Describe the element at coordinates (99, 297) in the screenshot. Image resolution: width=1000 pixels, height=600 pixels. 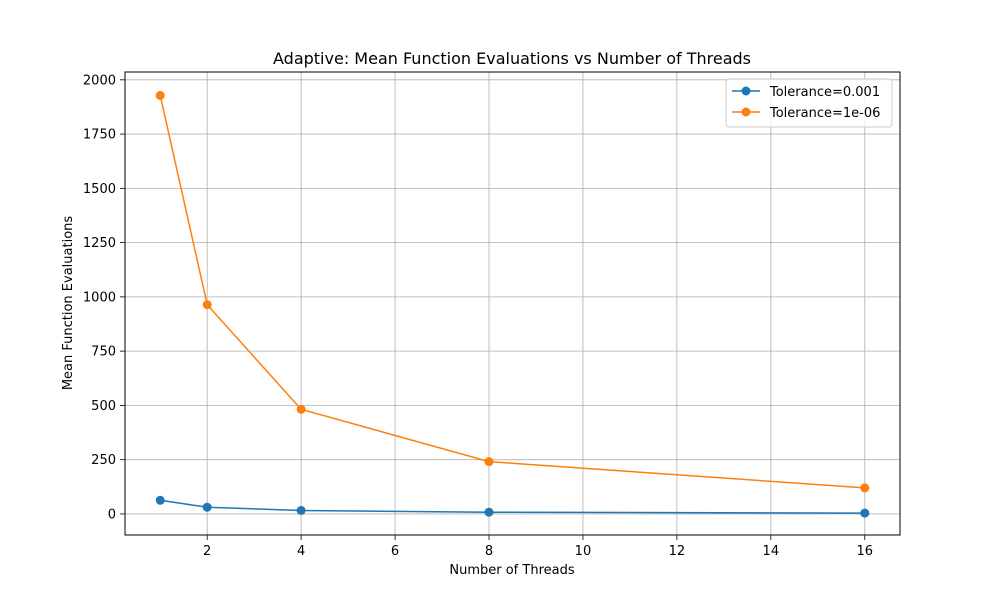
I see `y-tick-label: 1000` at that location.